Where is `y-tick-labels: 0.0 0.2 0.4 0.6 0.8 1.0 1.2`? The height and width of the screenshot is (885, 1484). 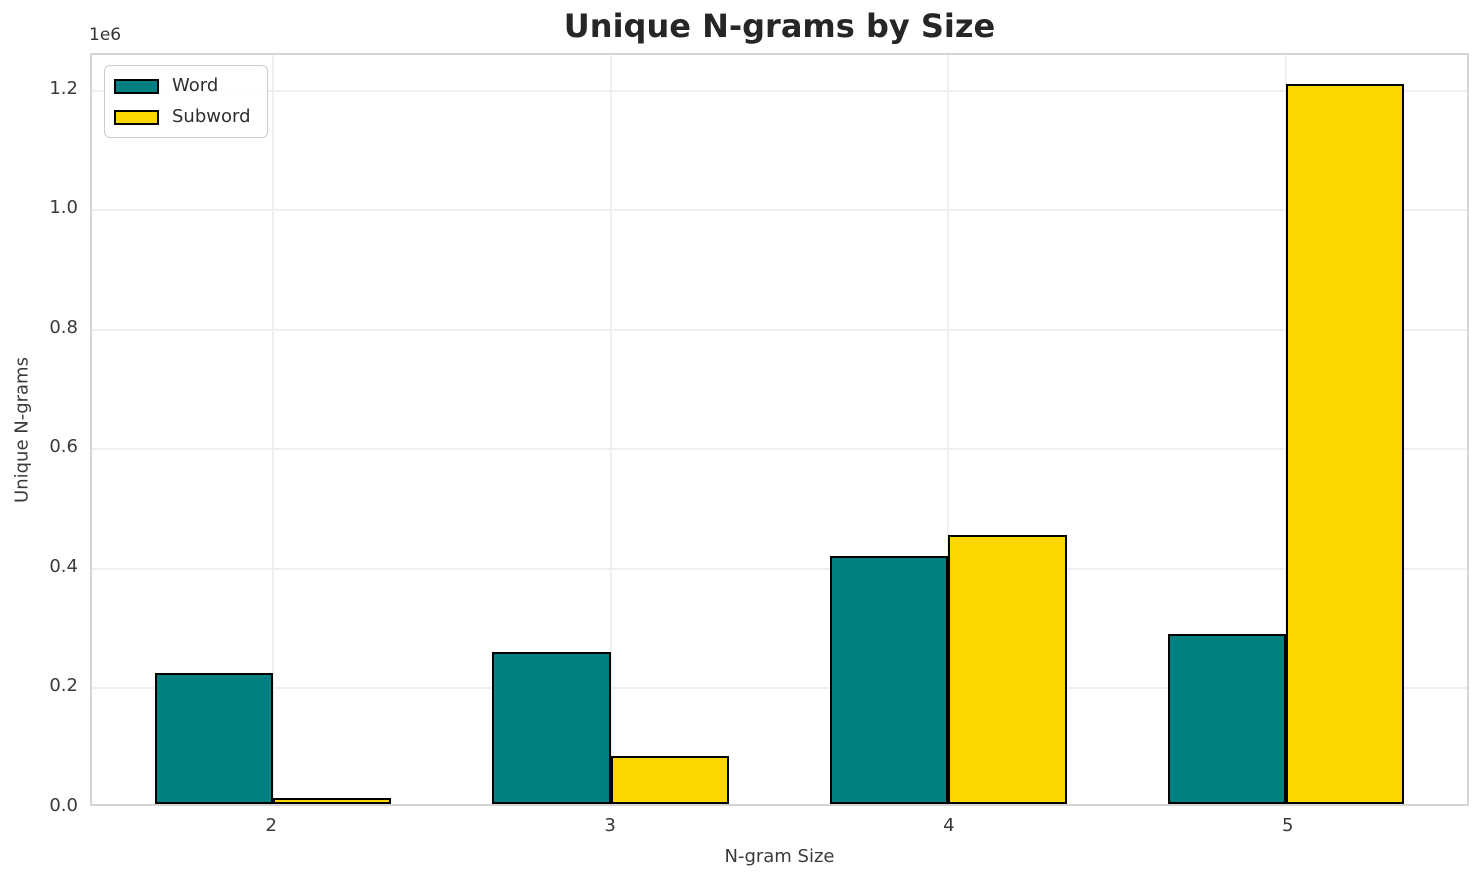 y-tick-labels: 0.0 0.2 0.4 0.6 0.8 1.0 1.2 is located at coordinates (39, 434).